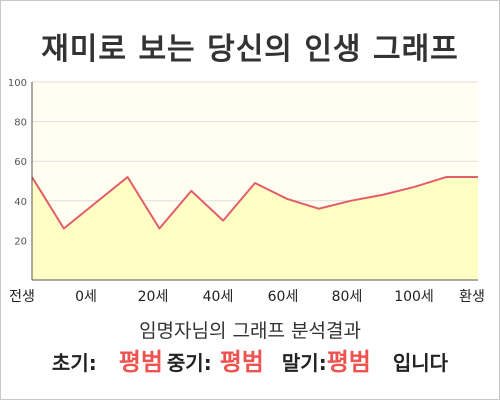 This screenshot has width=500, height=400. Describe the element at coordinates (247, 297) in the screenshot. I see `x-axis: 전생 0세 20세 40세 60세 80세 100세 환생` at that location.